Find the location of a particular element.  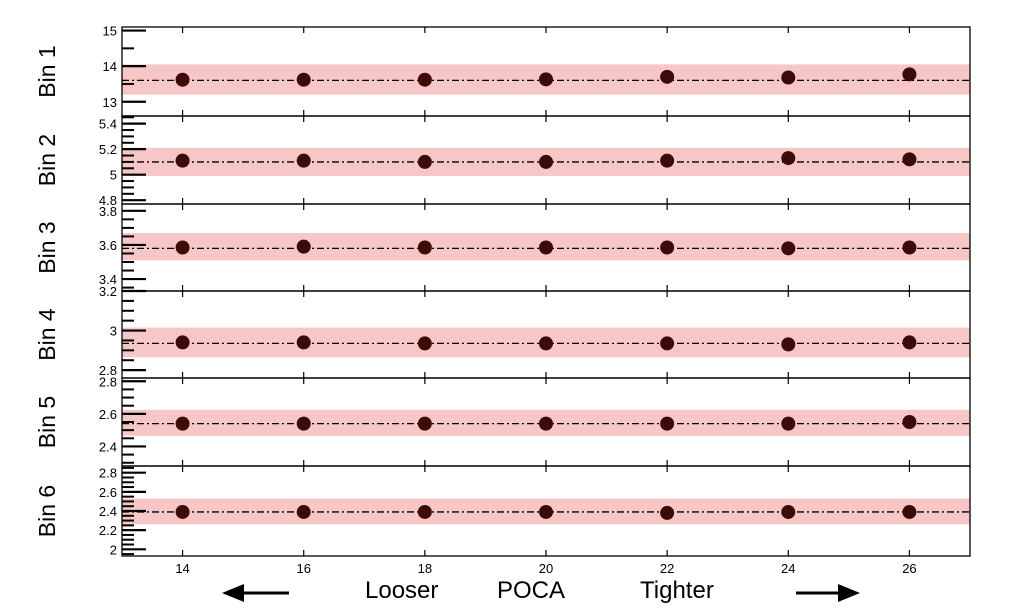

x-axis: 14 16 18 20 22 24 26 is located at coordinates (545, 568).